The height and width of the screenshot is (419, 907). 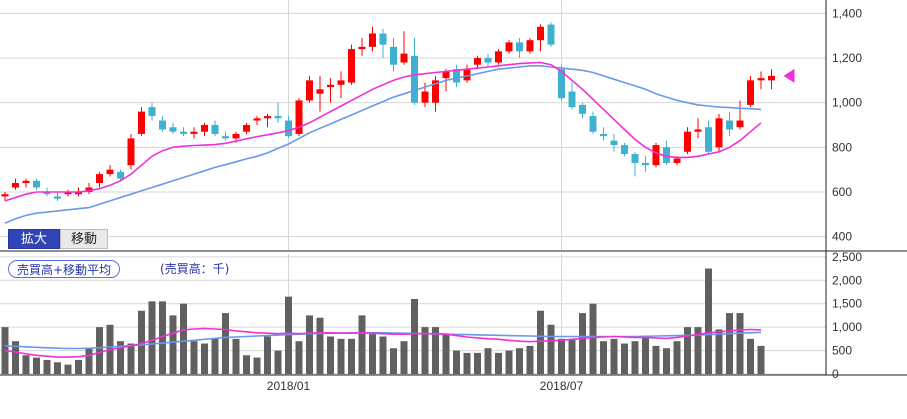 I want to click on date-tick-label: 2018/01, so click(x=289, y=386).